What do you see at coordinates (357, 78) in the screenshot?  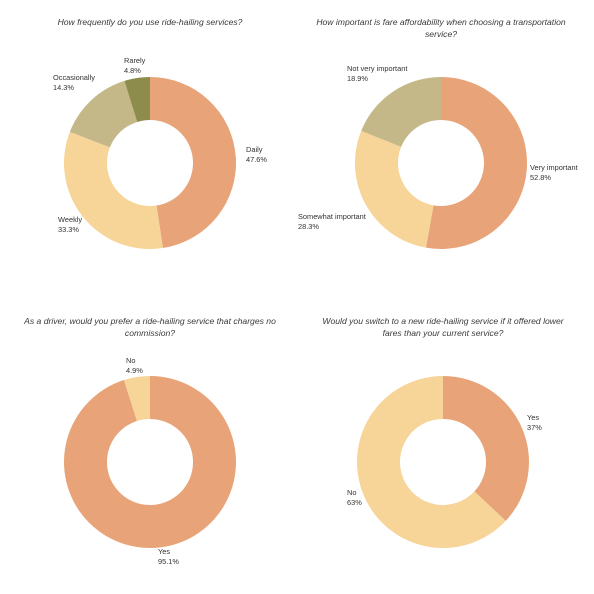 I see `slice-percent: 18.9%` at bounding box center [357, 78].